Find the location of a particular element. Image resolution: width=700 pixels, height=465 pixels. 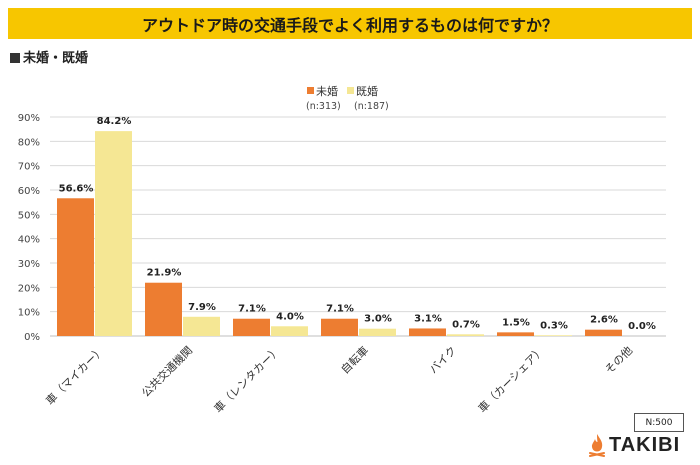

y-tick-label: 60% is located at coordinates (29, 191).